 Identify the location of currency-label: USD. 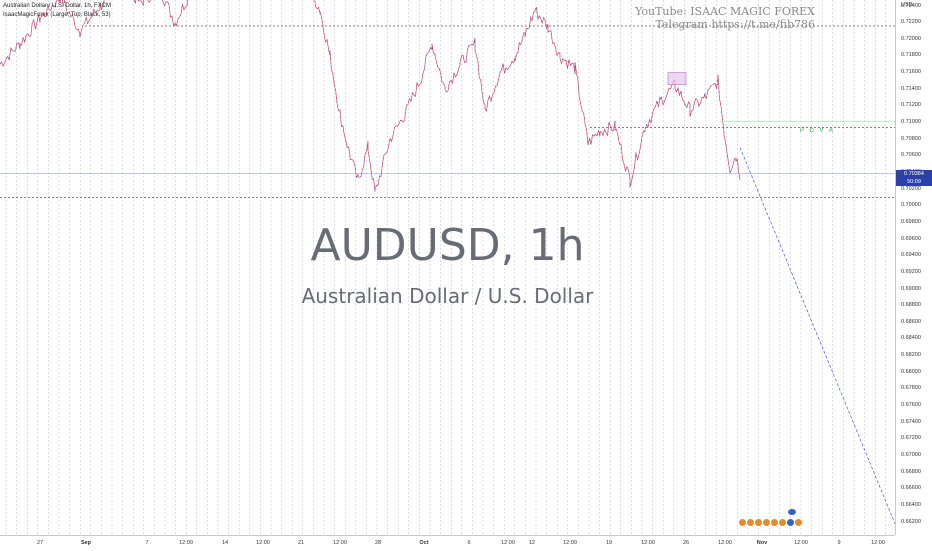
(907, 5).